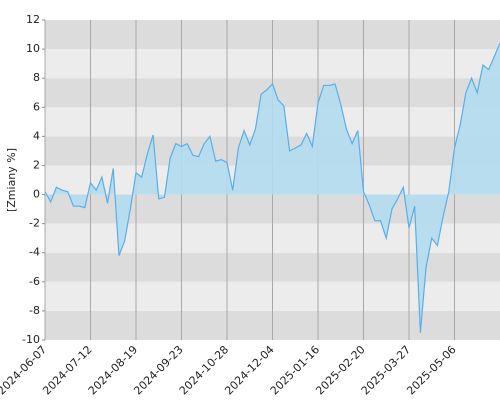 This screenshot has height=400, width=500. What do you see at coordinates (36, 77) in the screenshot?
I see `y-tick-label: 8` at bounding box center [36, 77].